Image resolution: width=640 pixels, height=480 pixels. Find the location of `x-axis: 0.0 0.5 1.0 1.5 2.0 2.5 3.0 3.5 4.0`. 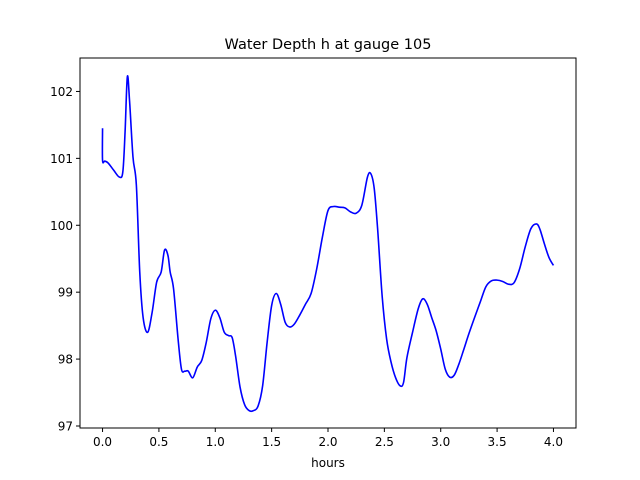

x-axis: 0.0 0.5 1.0 1.5 2.0 2.5 3.0 3.5 4.0 is located at coordinates (328, 438).